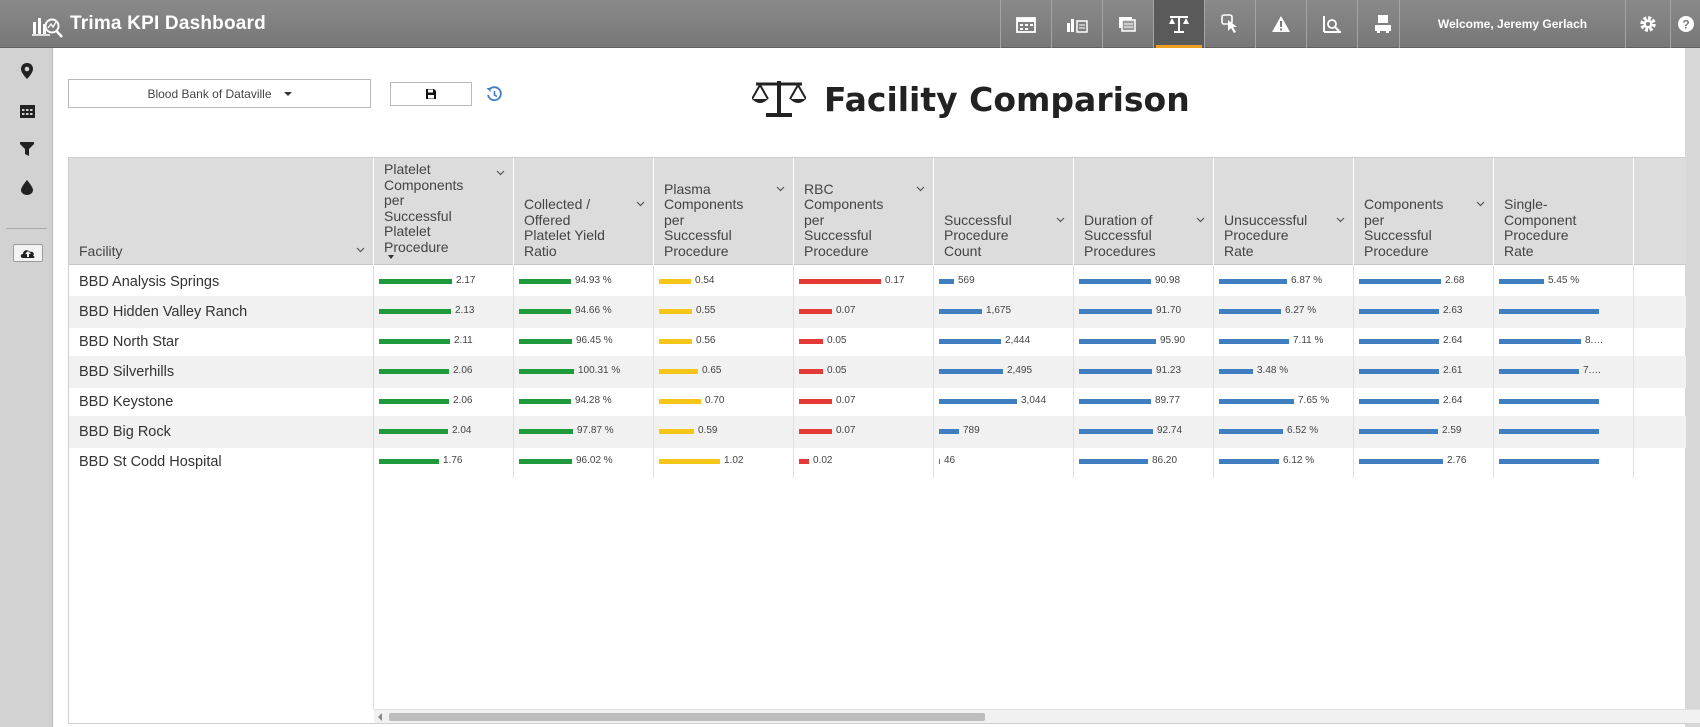 The image size is (1700, 727). I want to click on facility-dropdown: Blood Bank of Dataville, so click(219, 93).